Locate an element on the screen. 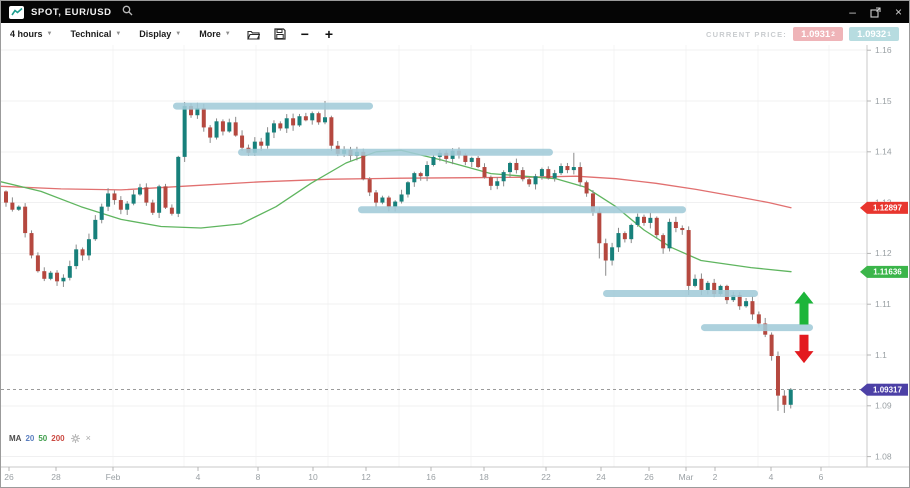  minimize-button: – is located at coordinates (852, 12).